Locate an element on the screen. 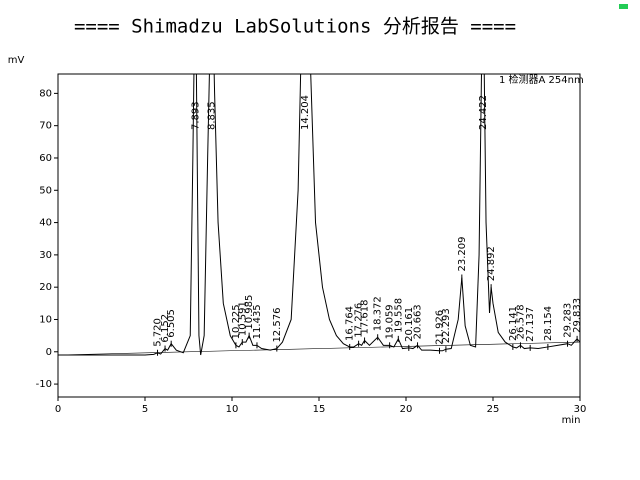 This screenshot has height=480, width=640. x-tick-label: 5 is located at coordinates (145, 409).